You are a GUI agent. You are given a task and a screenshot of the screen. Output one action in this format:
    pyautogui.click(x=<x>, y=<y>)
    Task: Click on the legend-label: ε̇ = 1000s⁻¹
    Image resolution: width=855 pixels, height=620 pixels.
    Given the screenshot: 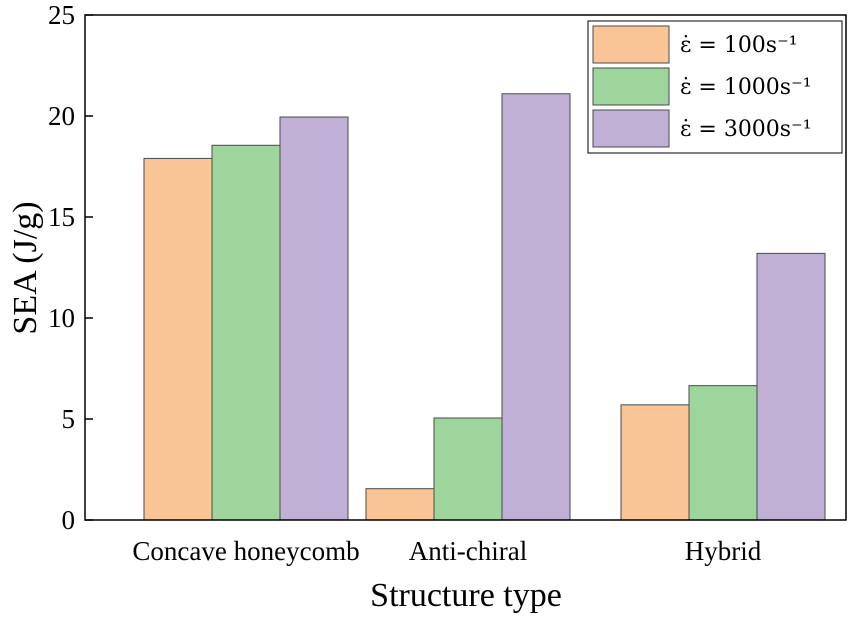 What is the action you would take?
    pyautogui.click(x=746, y=87)
    